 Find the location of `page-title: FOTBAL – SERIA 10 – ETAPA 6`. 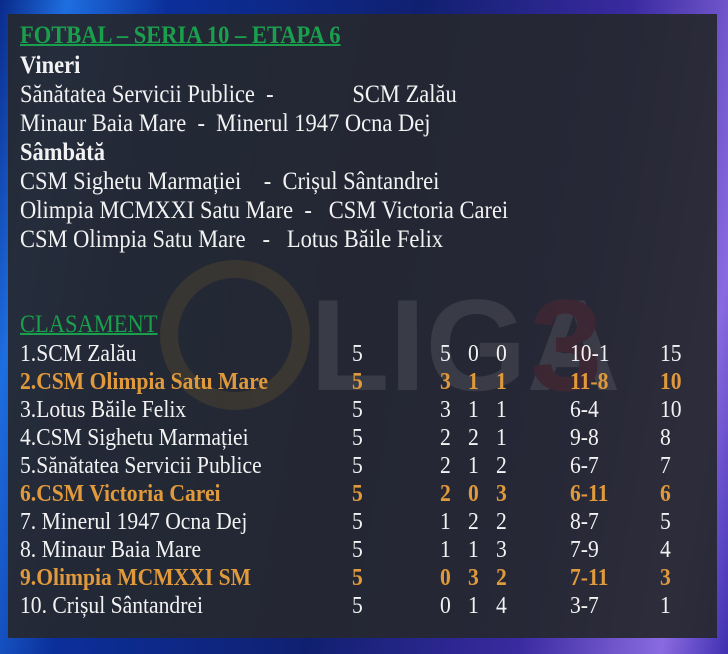

page-title: FOTBAL – SERIA 10 – ETAPA 6 is located at coordinates (180, 35).